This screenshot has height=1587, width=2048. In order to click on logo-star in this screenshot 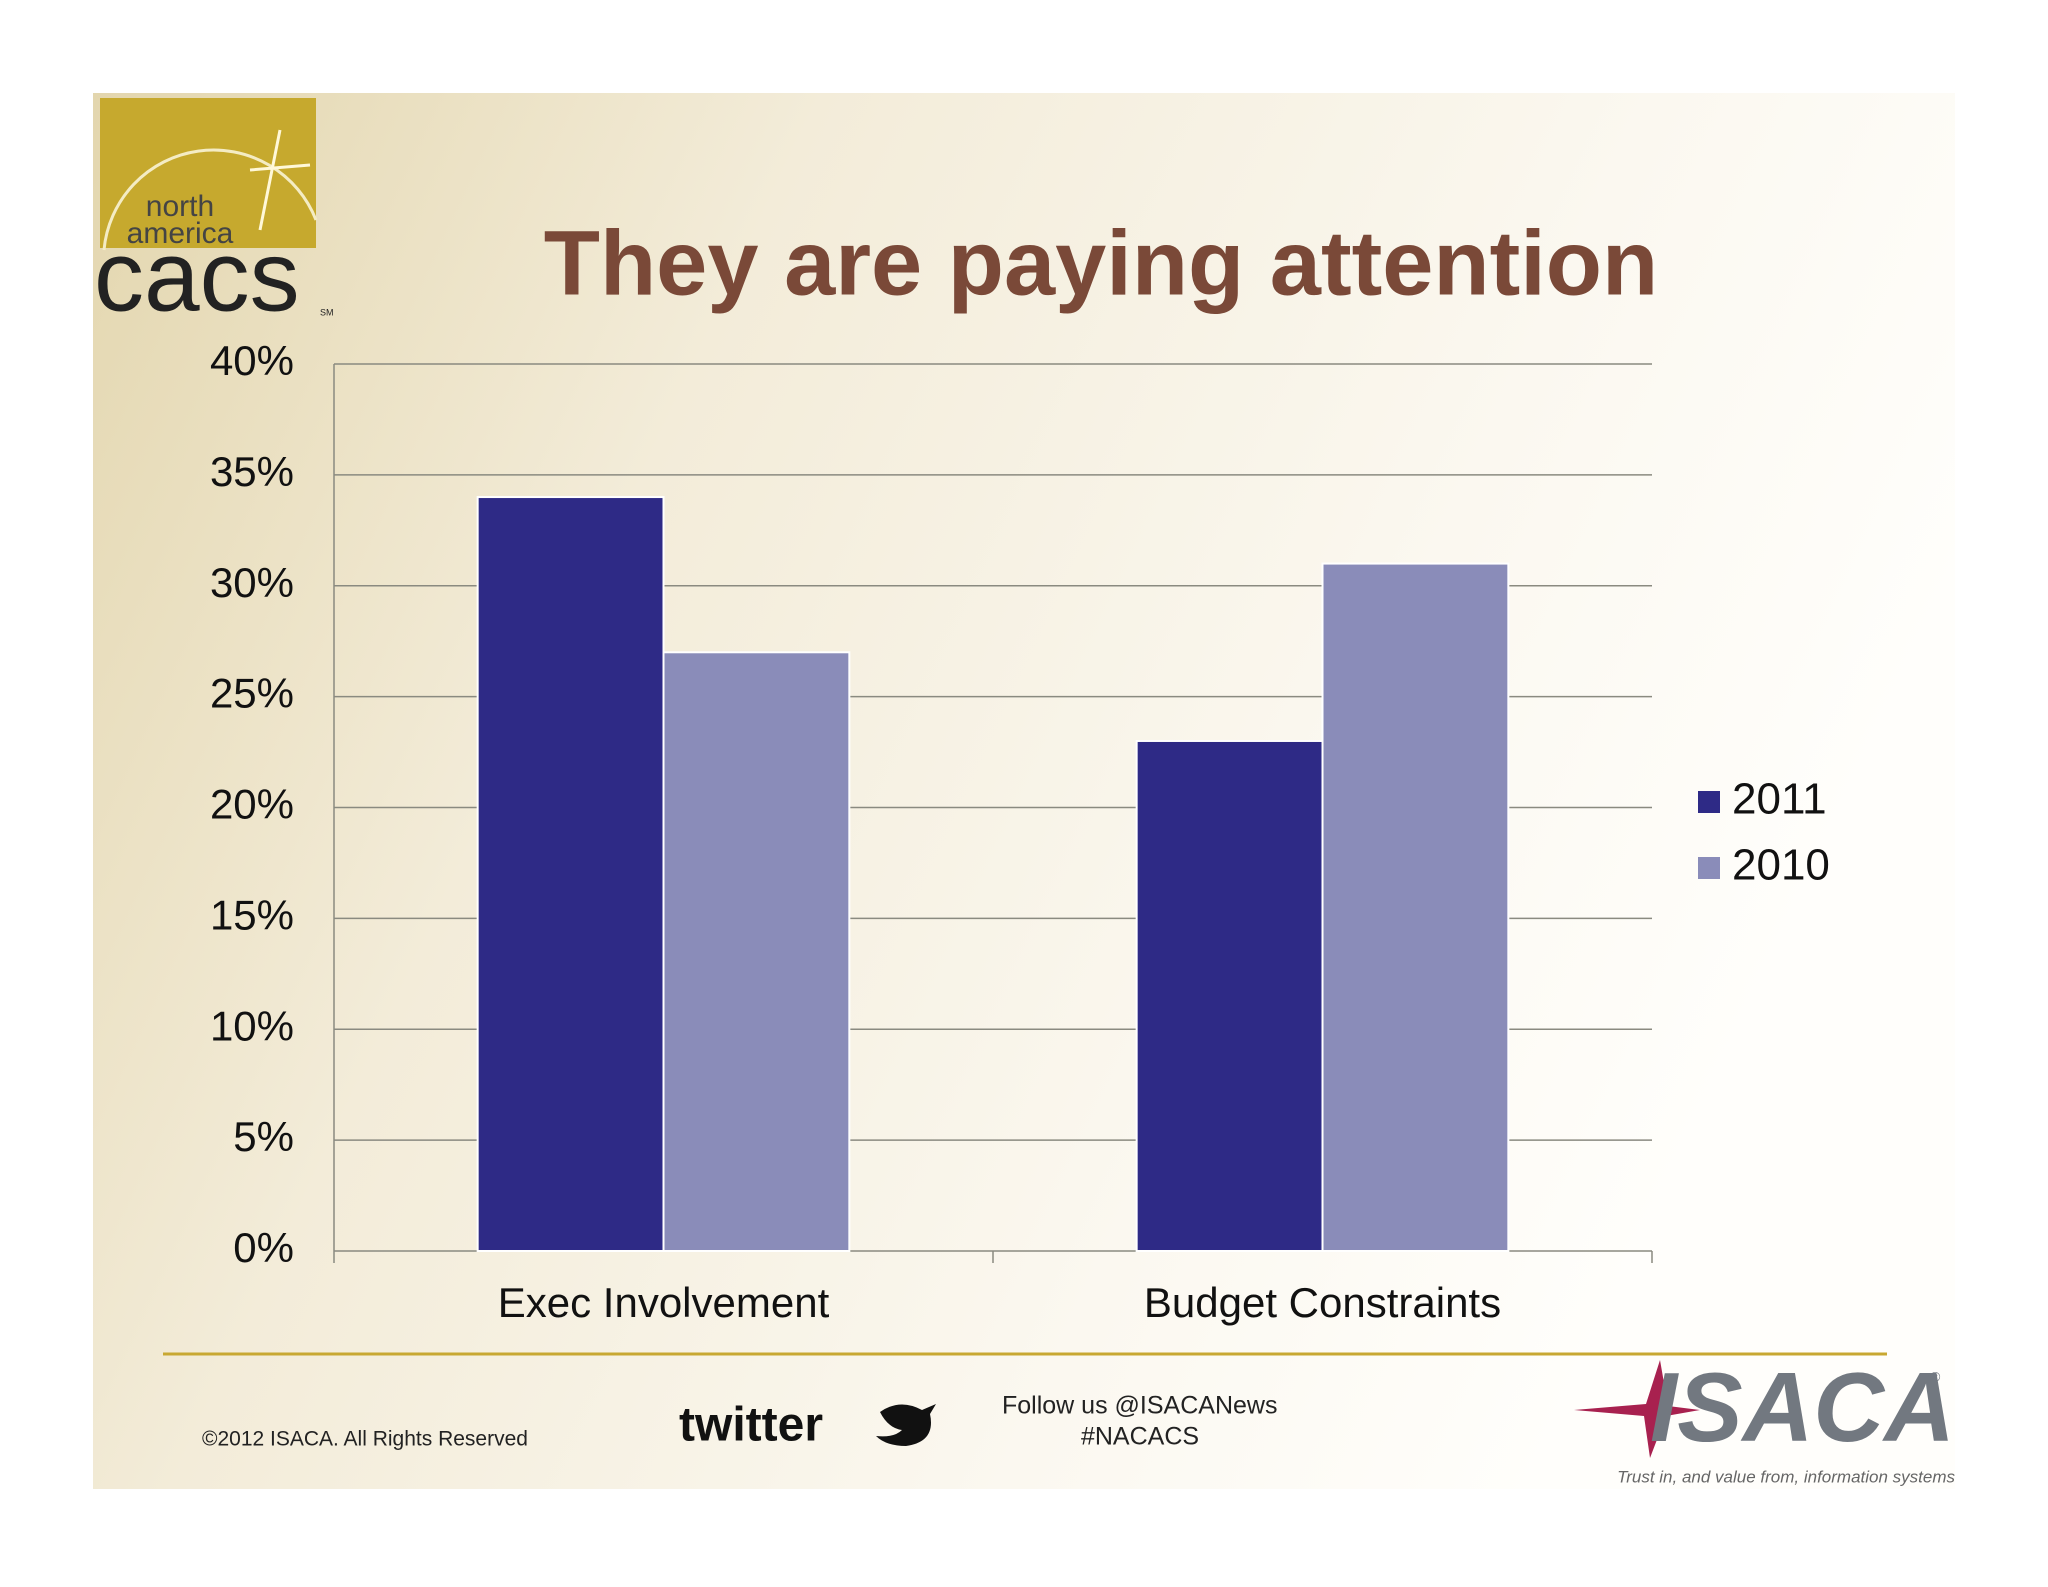, I will do `click(280, 180)`.